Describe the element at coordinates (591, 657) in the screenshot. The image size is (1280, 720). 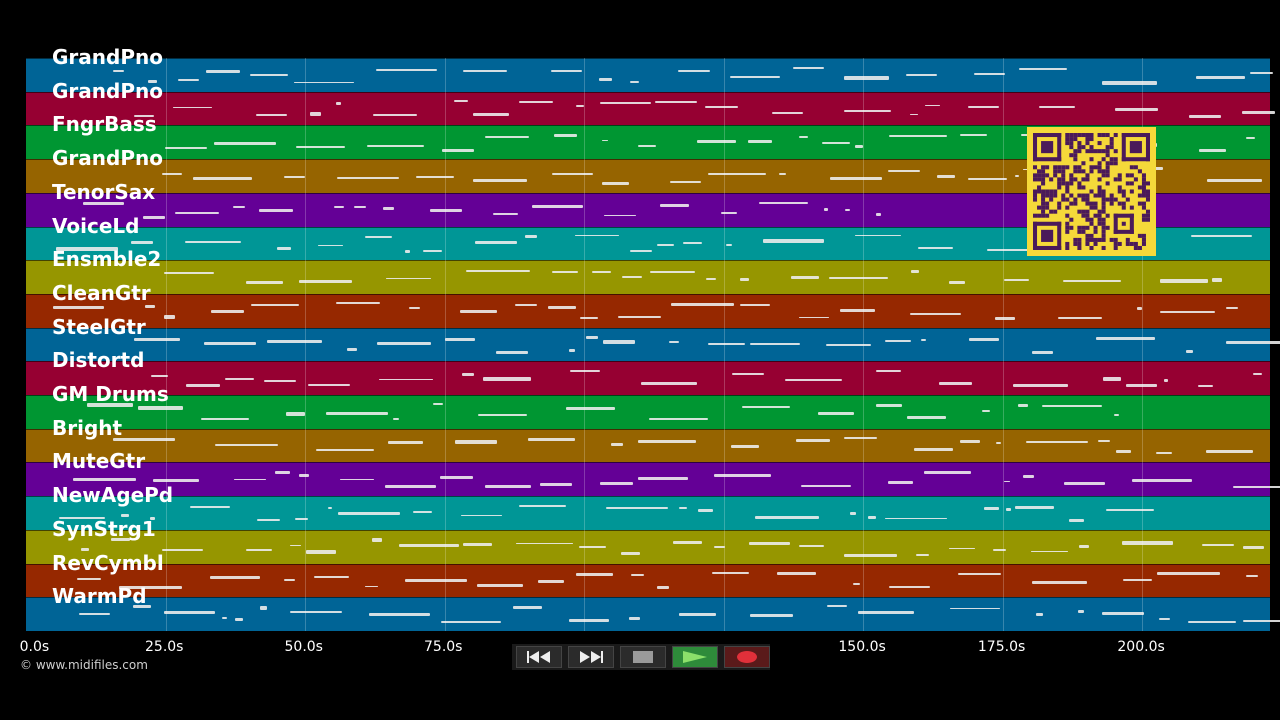
I see `fast-forward-button` at that location.